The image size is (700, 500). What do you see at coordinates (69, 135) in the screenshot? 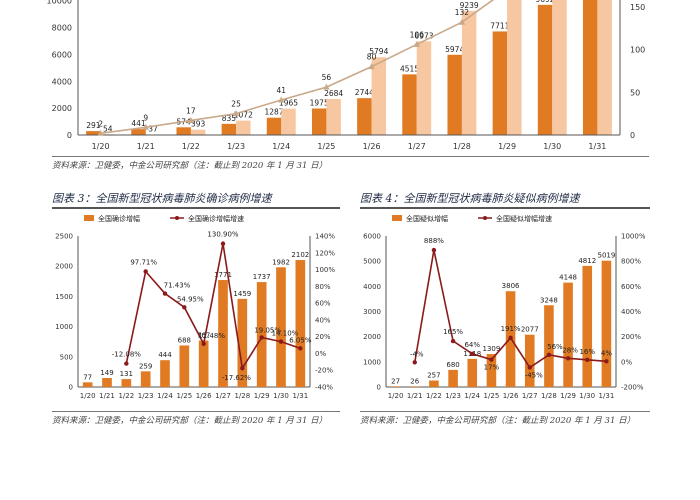
I see `y-tick-label: 0` at bounding box center [69, 135].